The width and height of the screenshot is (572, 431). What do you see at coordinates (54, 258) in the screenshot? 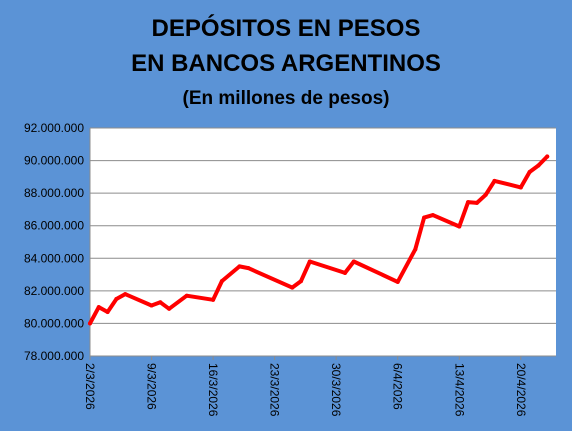
I see `y-tick-label: 84.000.000` at bounding box center [54, 258].